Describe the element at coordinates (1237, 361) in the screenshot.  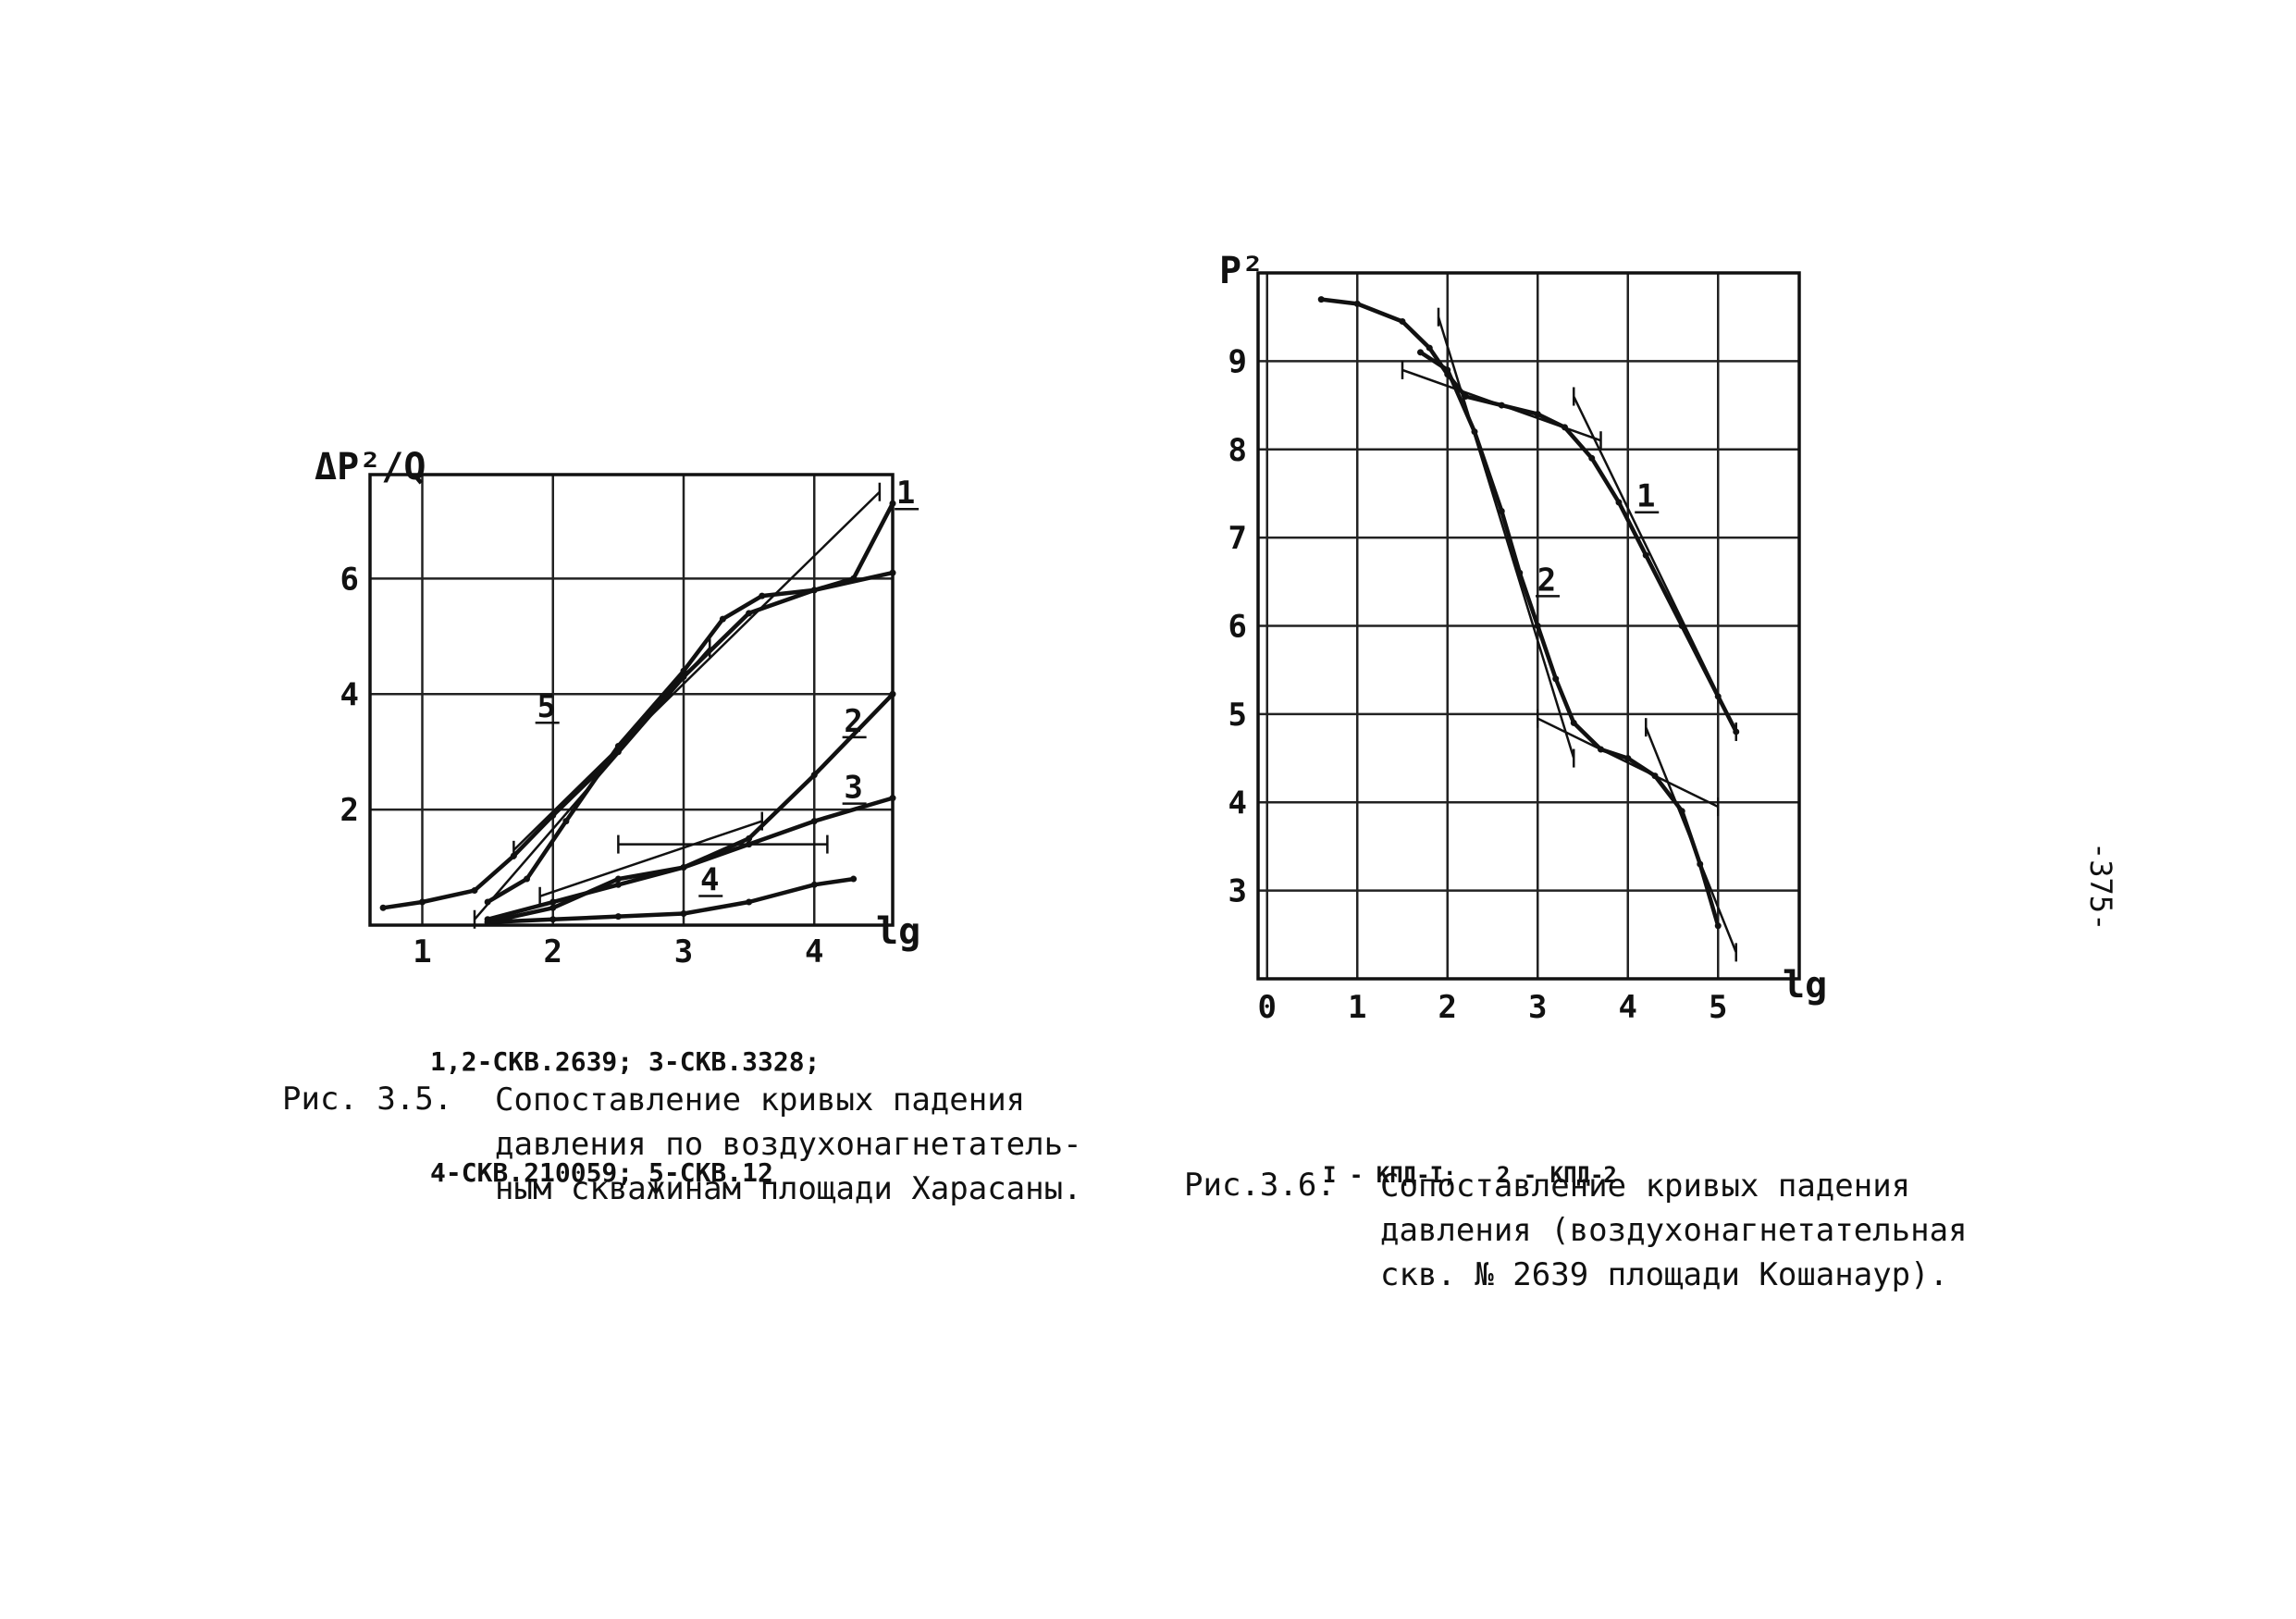
I see `y-tick-label: 9` at that location.